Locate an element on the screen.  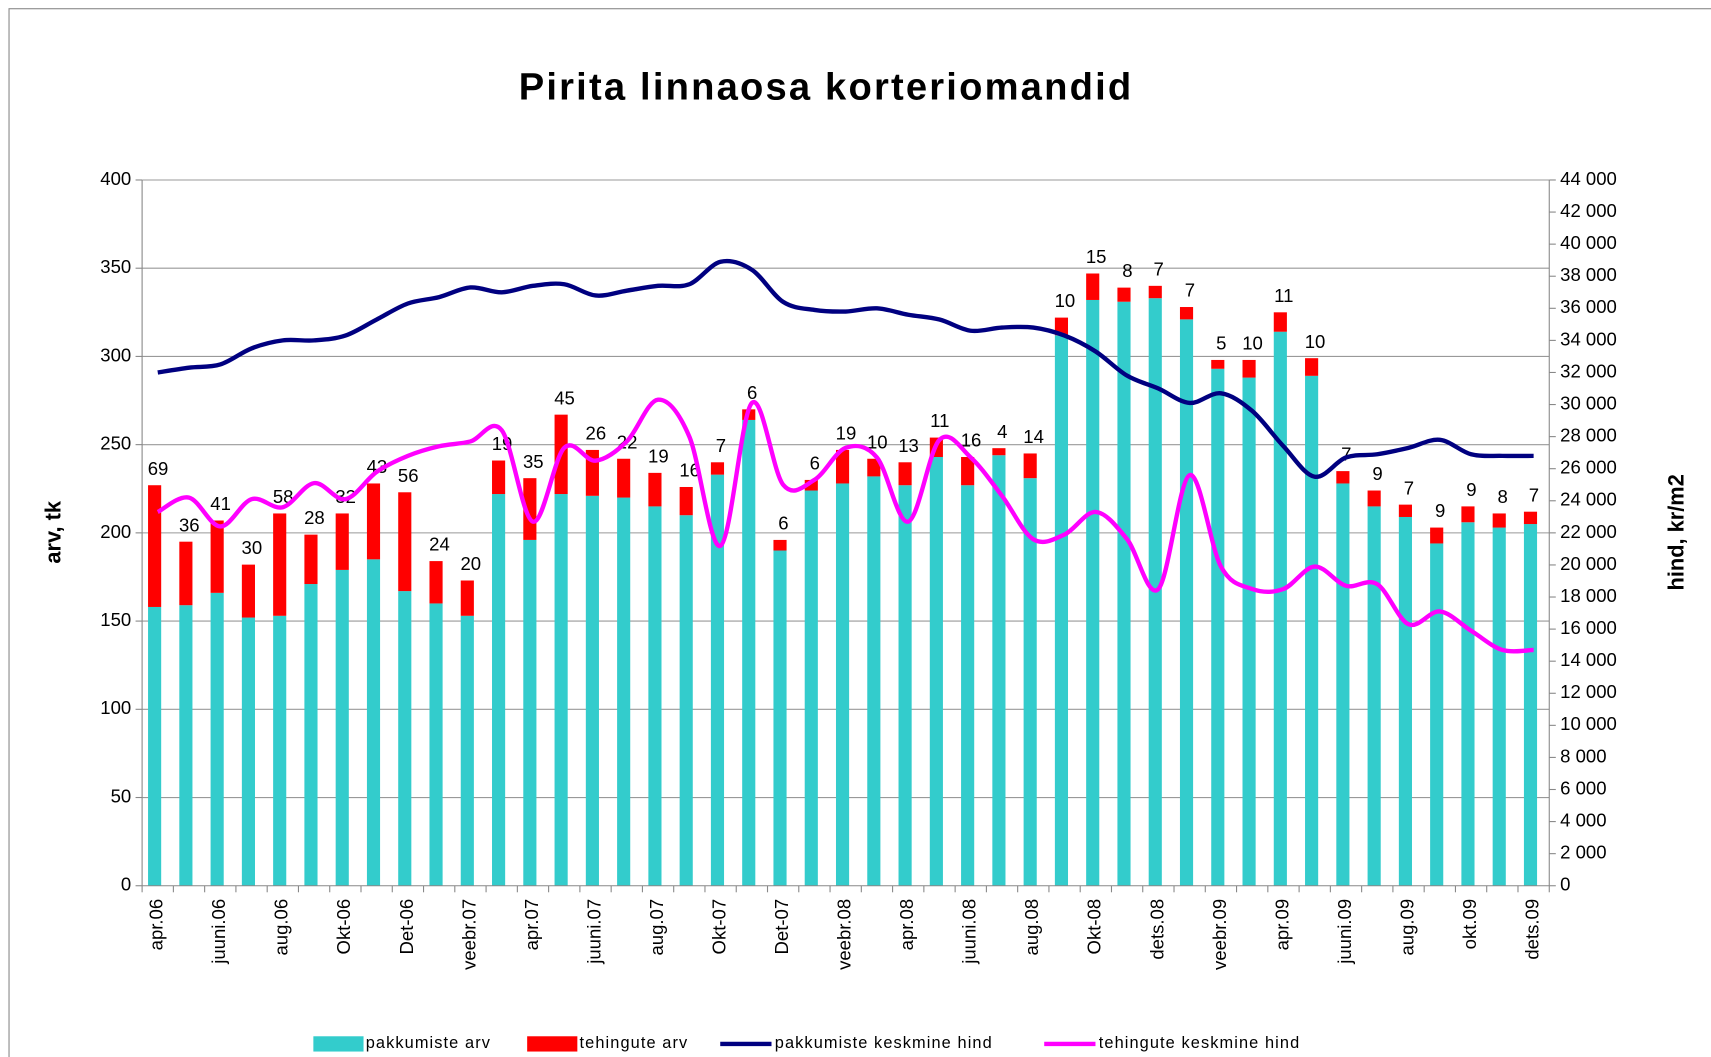
y2-tick-label: 34 000 is located at coordinates (1588, 338).